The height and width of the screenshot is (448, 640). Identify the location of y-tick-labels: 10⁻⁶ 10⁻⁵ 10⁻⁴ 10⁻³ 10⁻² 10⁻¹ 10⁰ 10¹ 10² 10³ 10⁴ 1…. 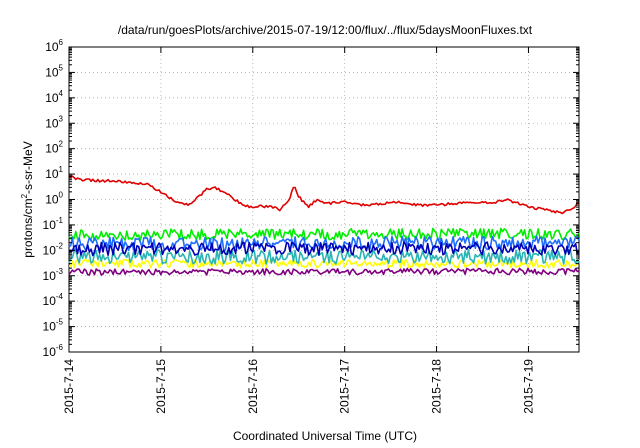
(53, 198).